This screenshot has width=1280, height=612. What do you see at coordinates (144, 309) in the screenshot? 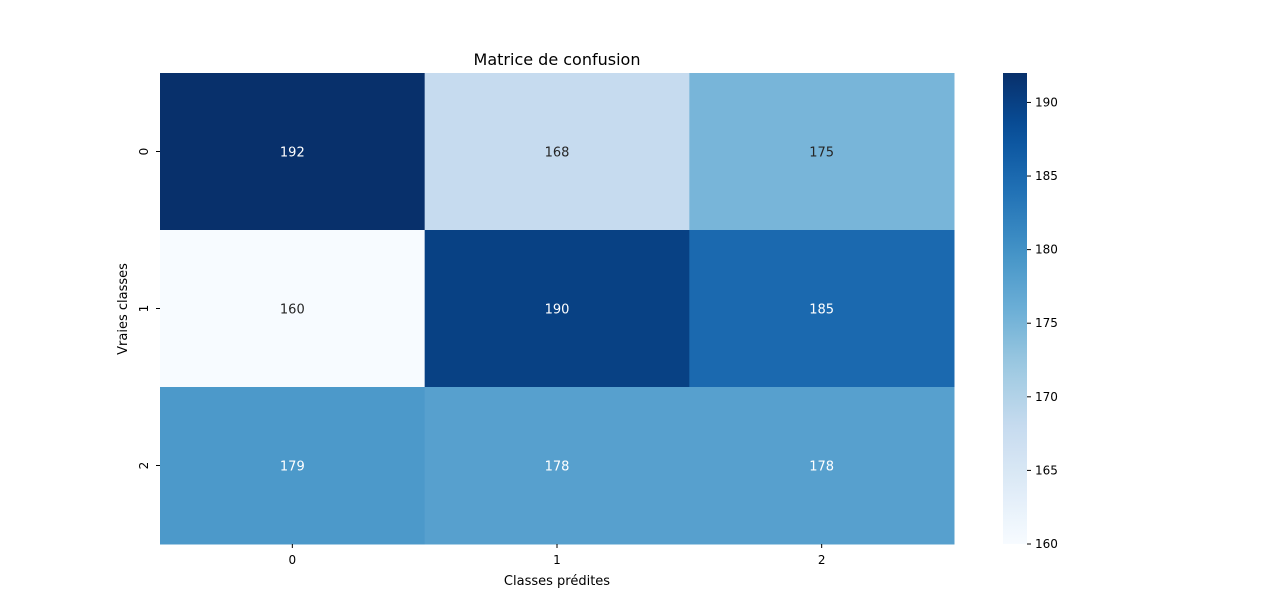
I see `y-tick-label: 1` at bounding box center [144, 309].